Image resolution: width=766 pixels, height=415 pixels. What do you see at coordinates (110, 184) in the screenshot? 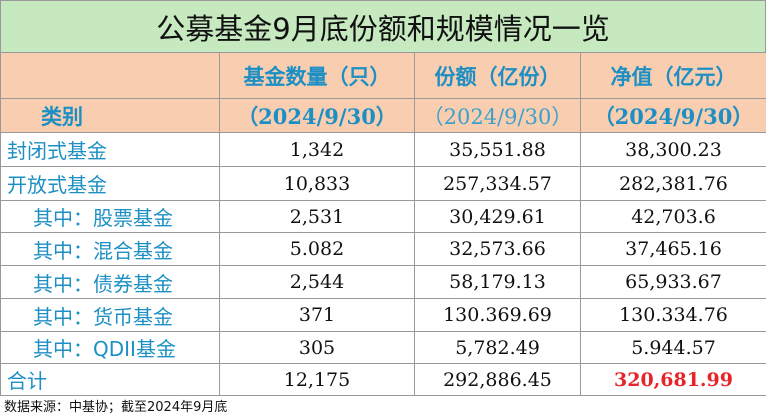
I see `row-label: 开放式基金` at bounding box center [110, 184].